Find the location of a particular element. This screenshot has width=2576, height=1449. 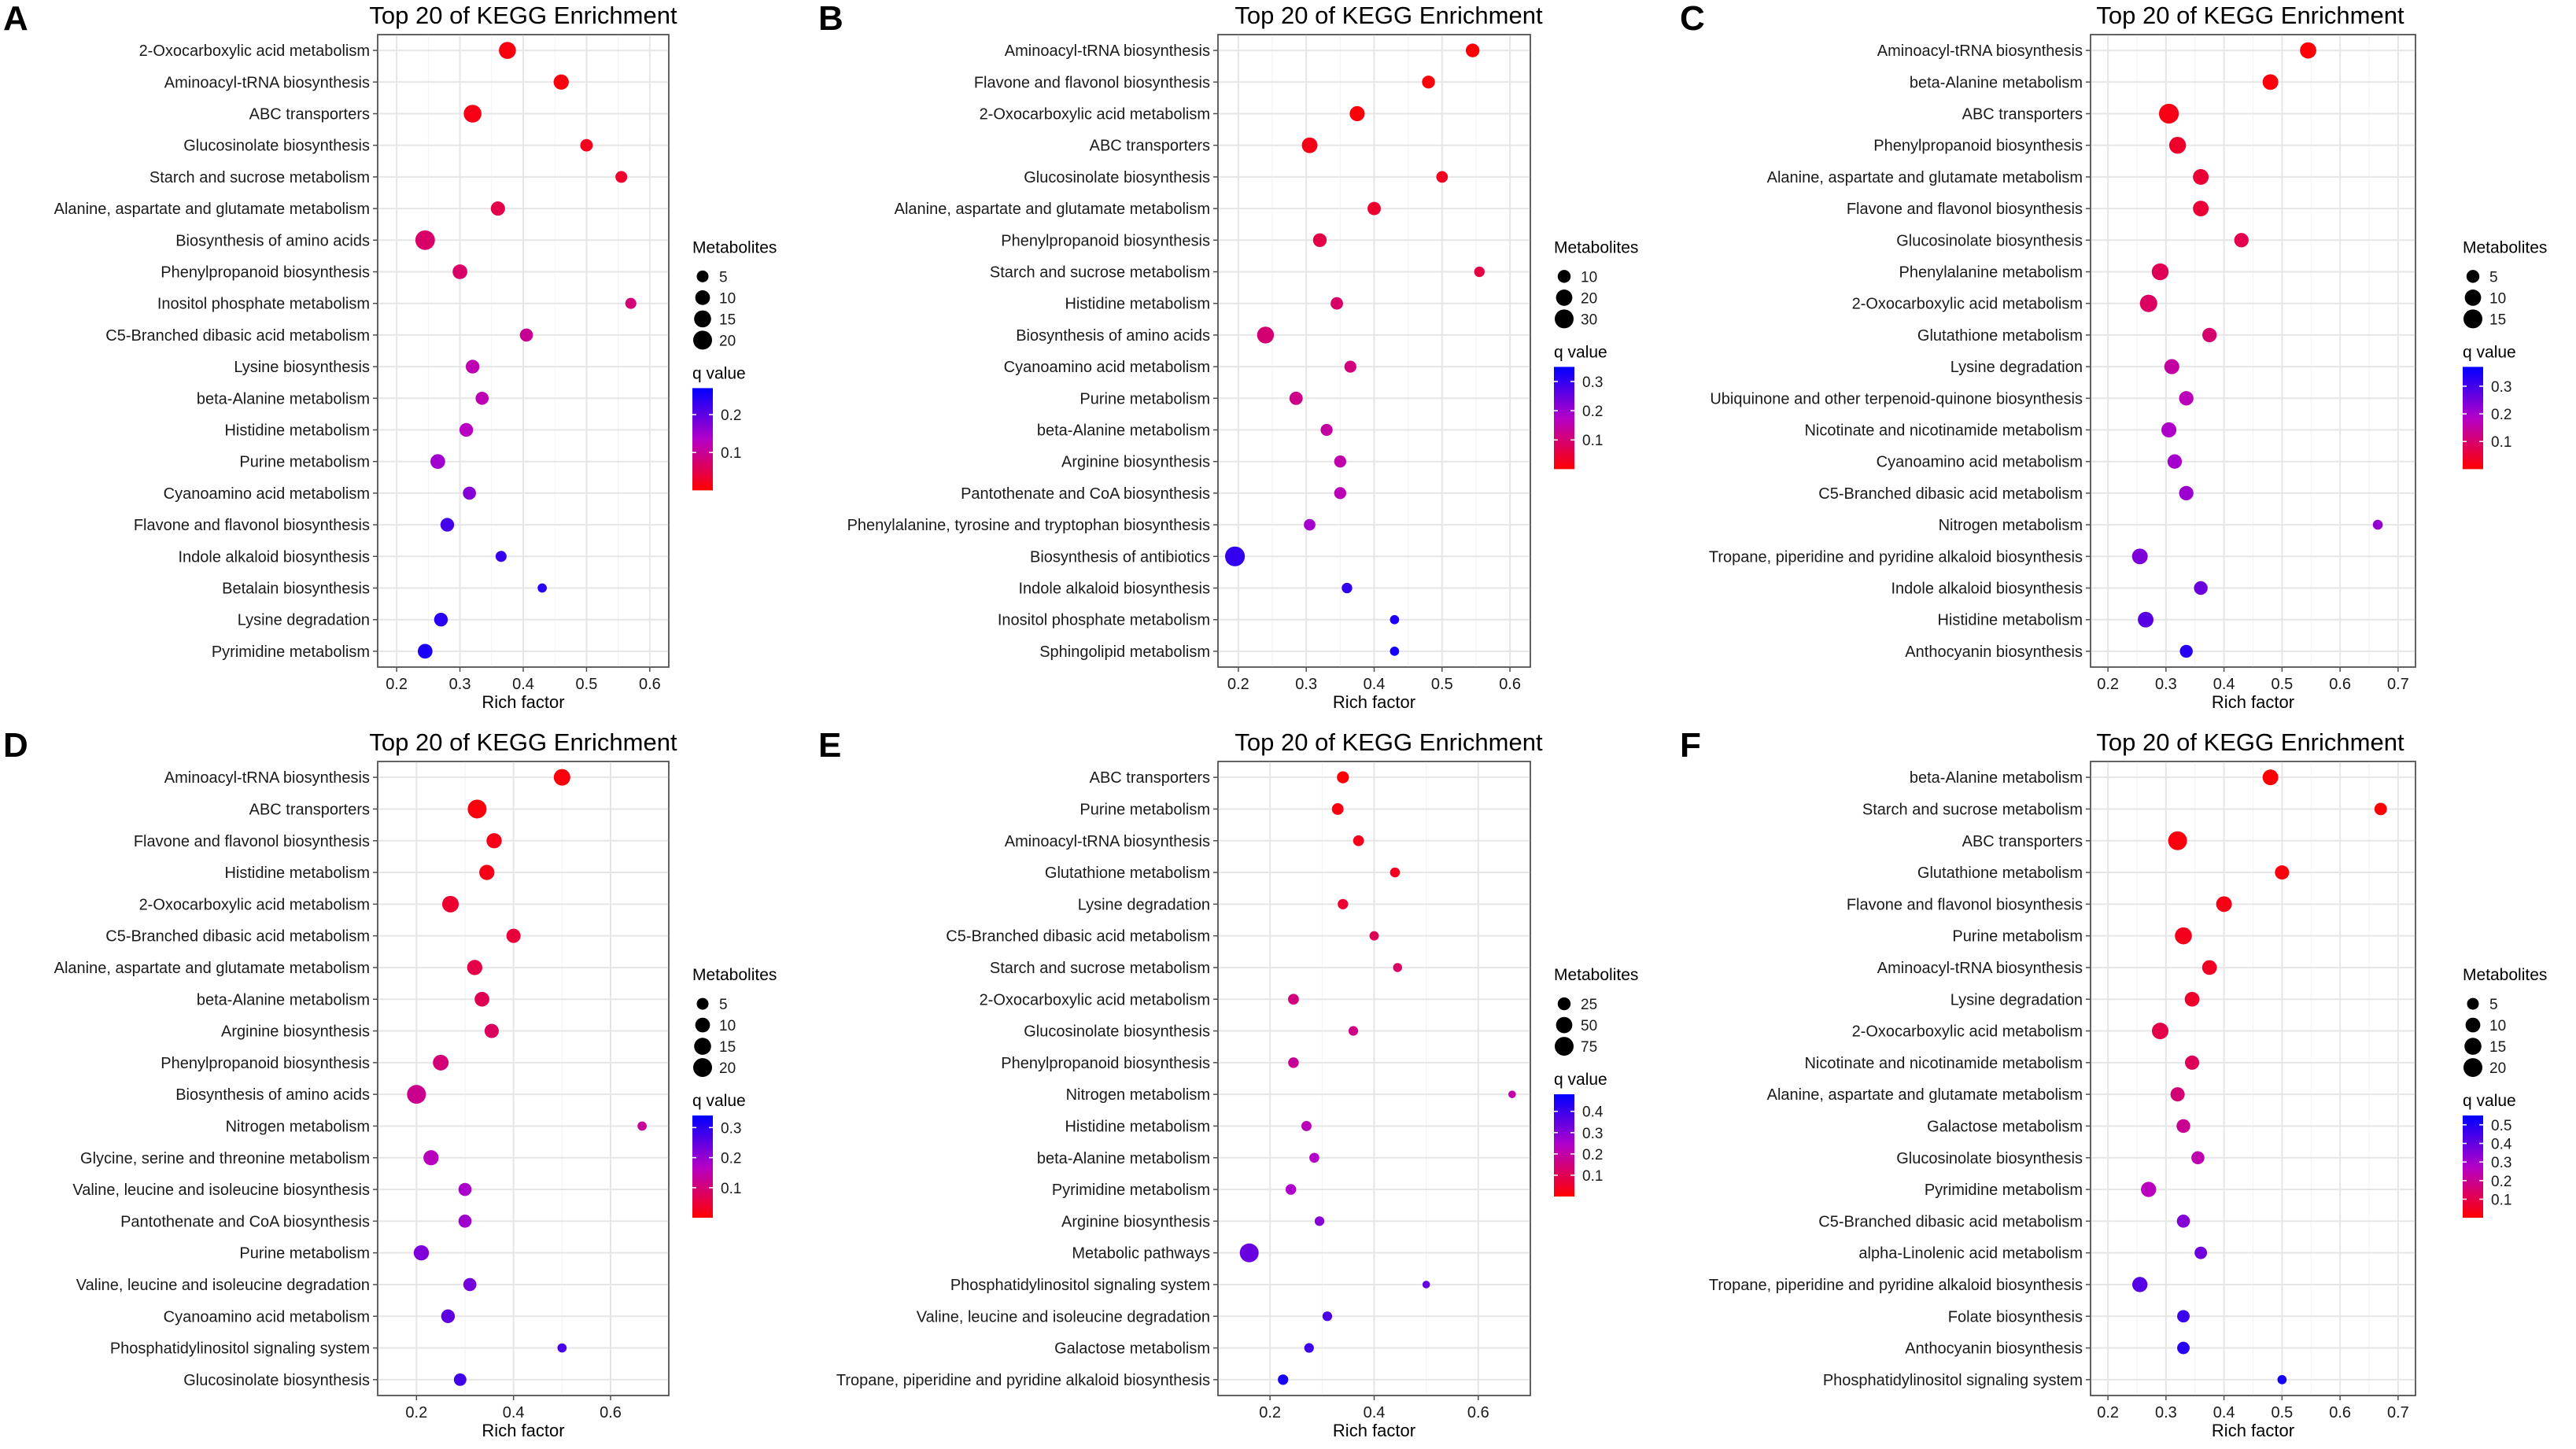

category-label: Phosphatidylinositol signaling system is located at coordinates (1953, 1380).